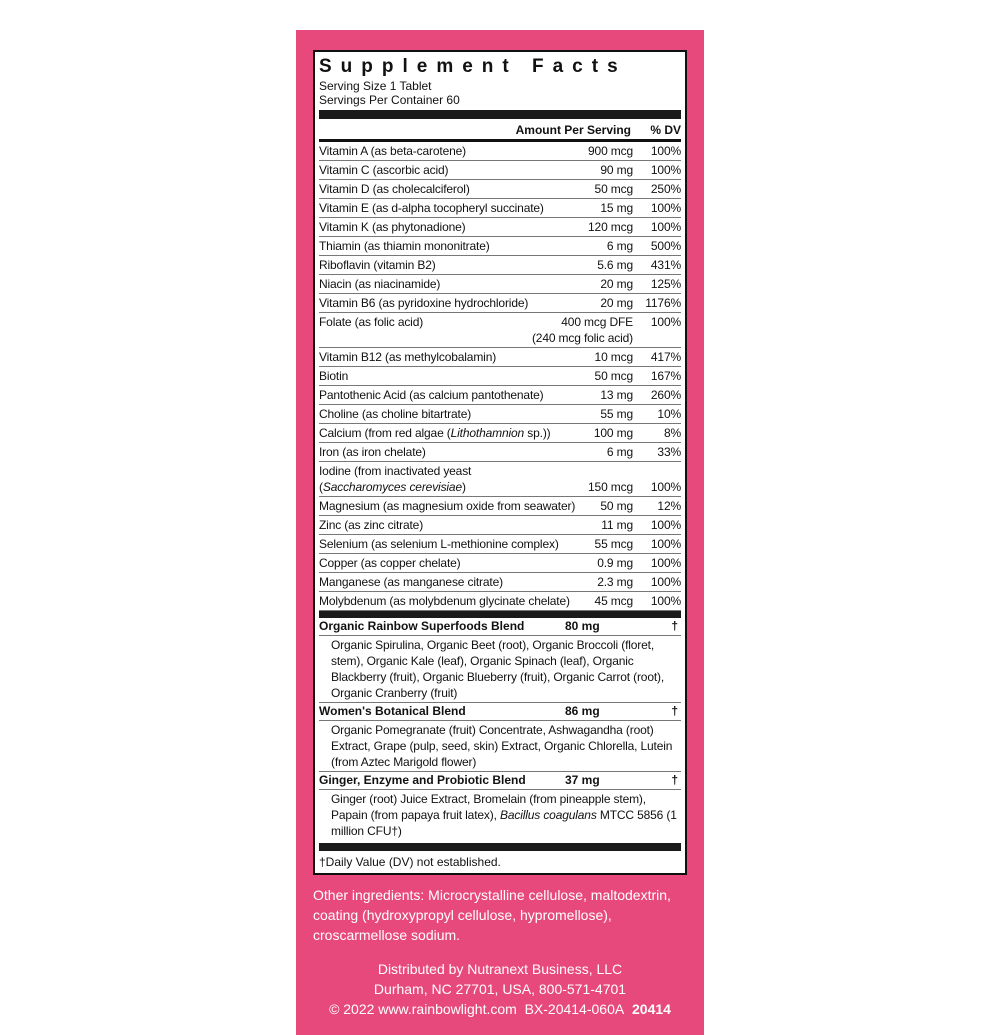 The height and width of the screenshot is (1035, 1000). Describe the element at coordinates (500, 525) in the screenshot. I see `nutrient-row: Zinc (as zinc citrate) 11 mg 100%` at that location.